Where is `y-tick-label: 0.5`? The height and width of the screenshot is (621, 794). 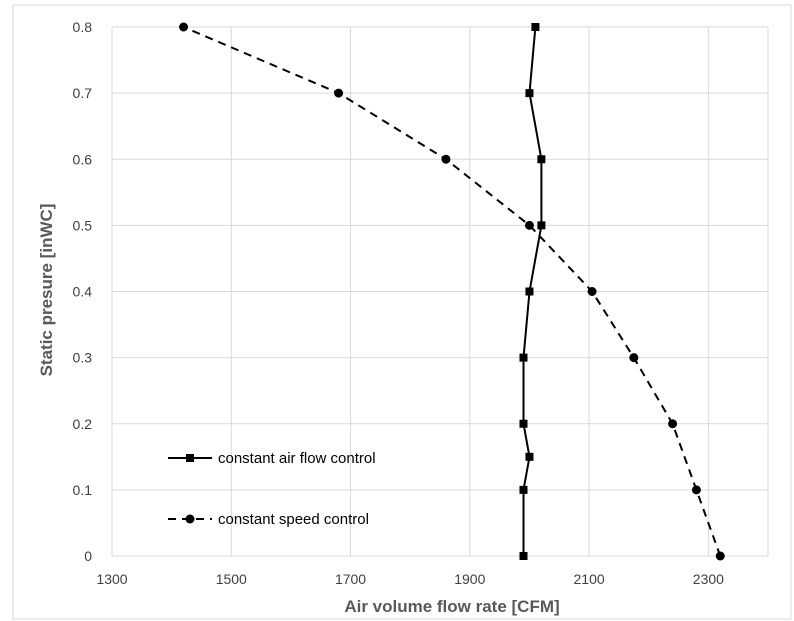
y-tick-label: 0.5 is located at coordinates (83, 225).